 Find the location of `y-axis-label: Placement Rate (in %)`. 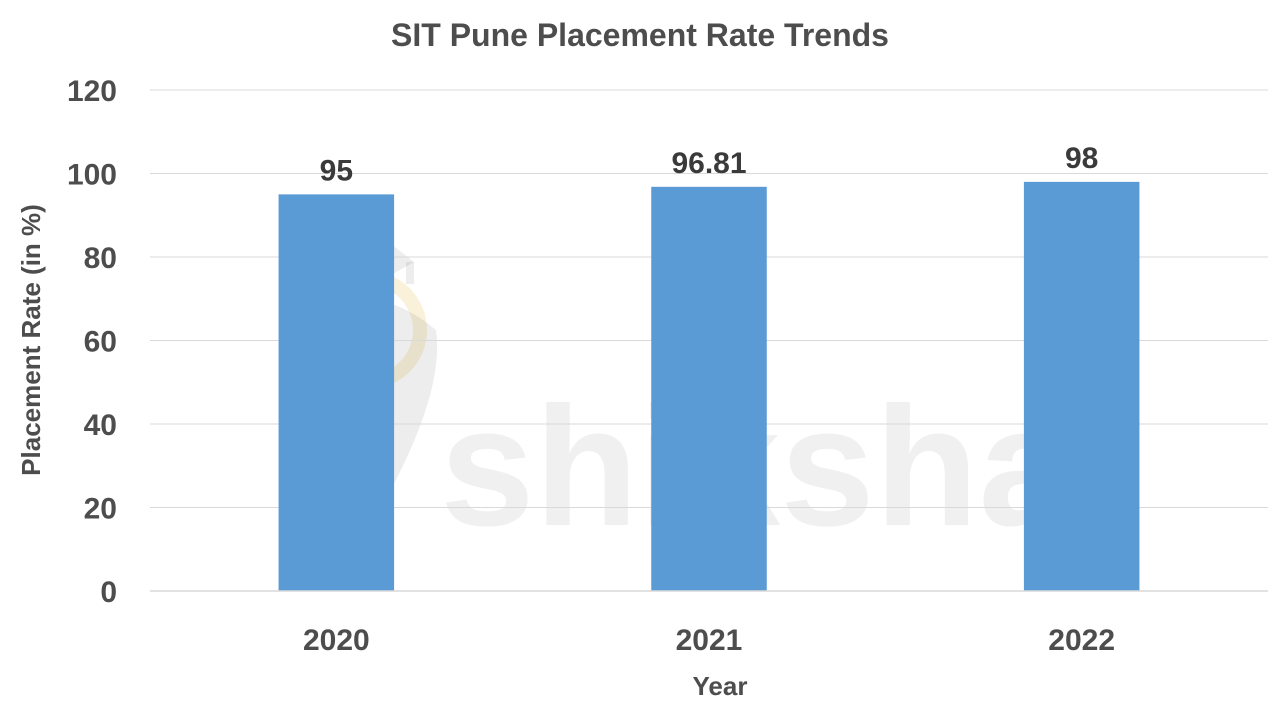

y-axis-label: Placement Rate (in %) is located at coordinates (31, 340).